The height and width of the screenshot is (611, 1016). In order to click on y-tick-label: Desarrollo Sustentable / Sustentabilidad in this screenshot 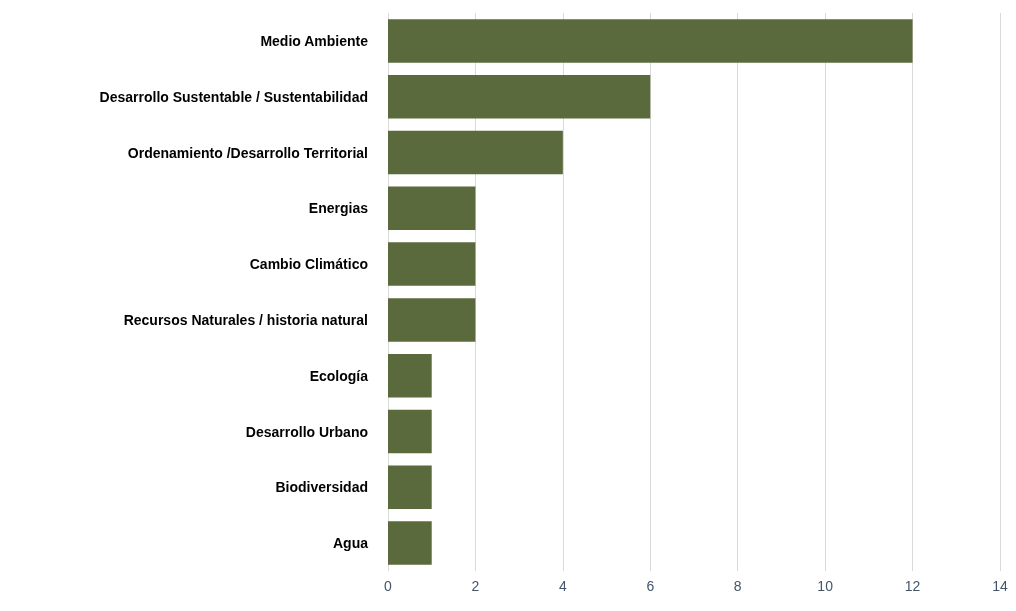, I will do `click(233, 96)`.